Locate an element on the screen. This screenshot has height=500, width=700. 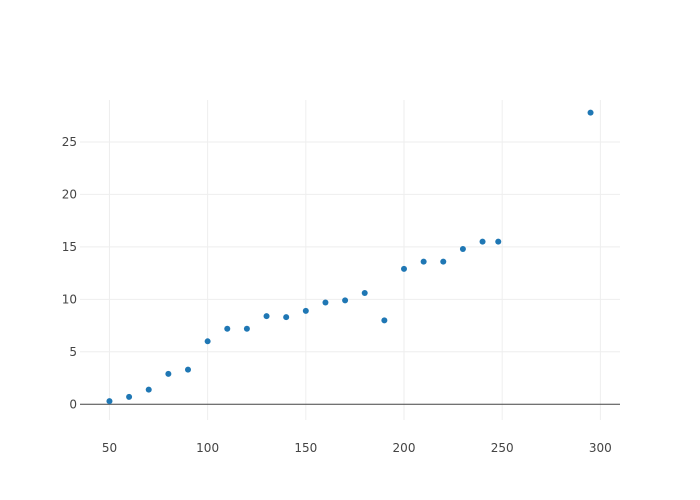
x-tick-label: 50 is located at coordinates (109, 448).